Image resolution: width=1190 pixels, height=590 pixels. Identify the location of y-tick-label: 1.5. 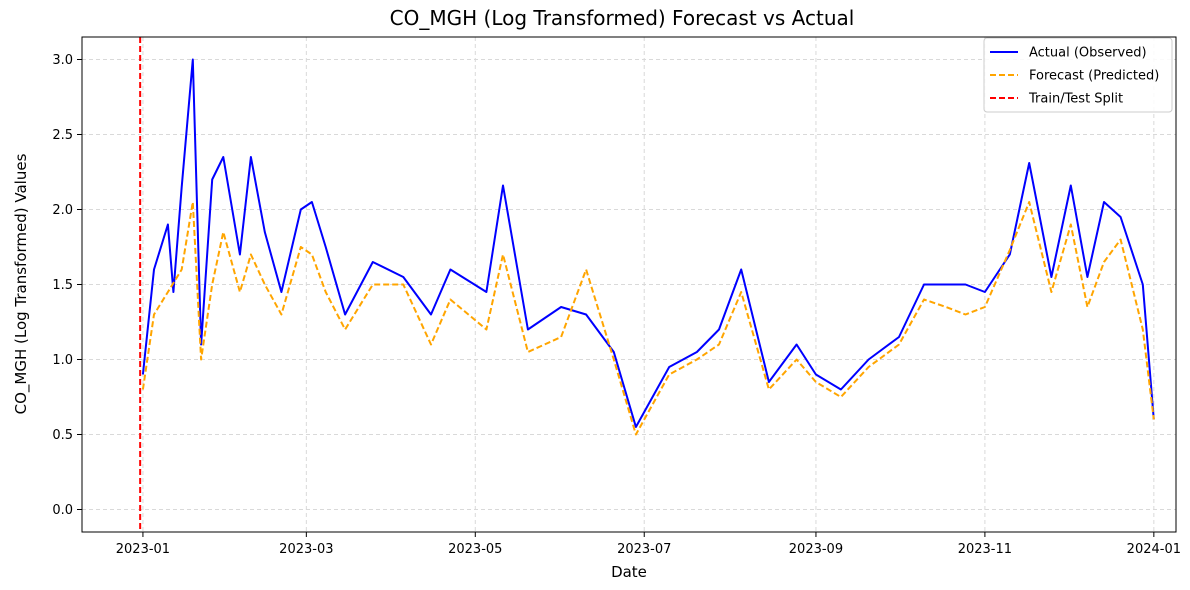
(62, 285).